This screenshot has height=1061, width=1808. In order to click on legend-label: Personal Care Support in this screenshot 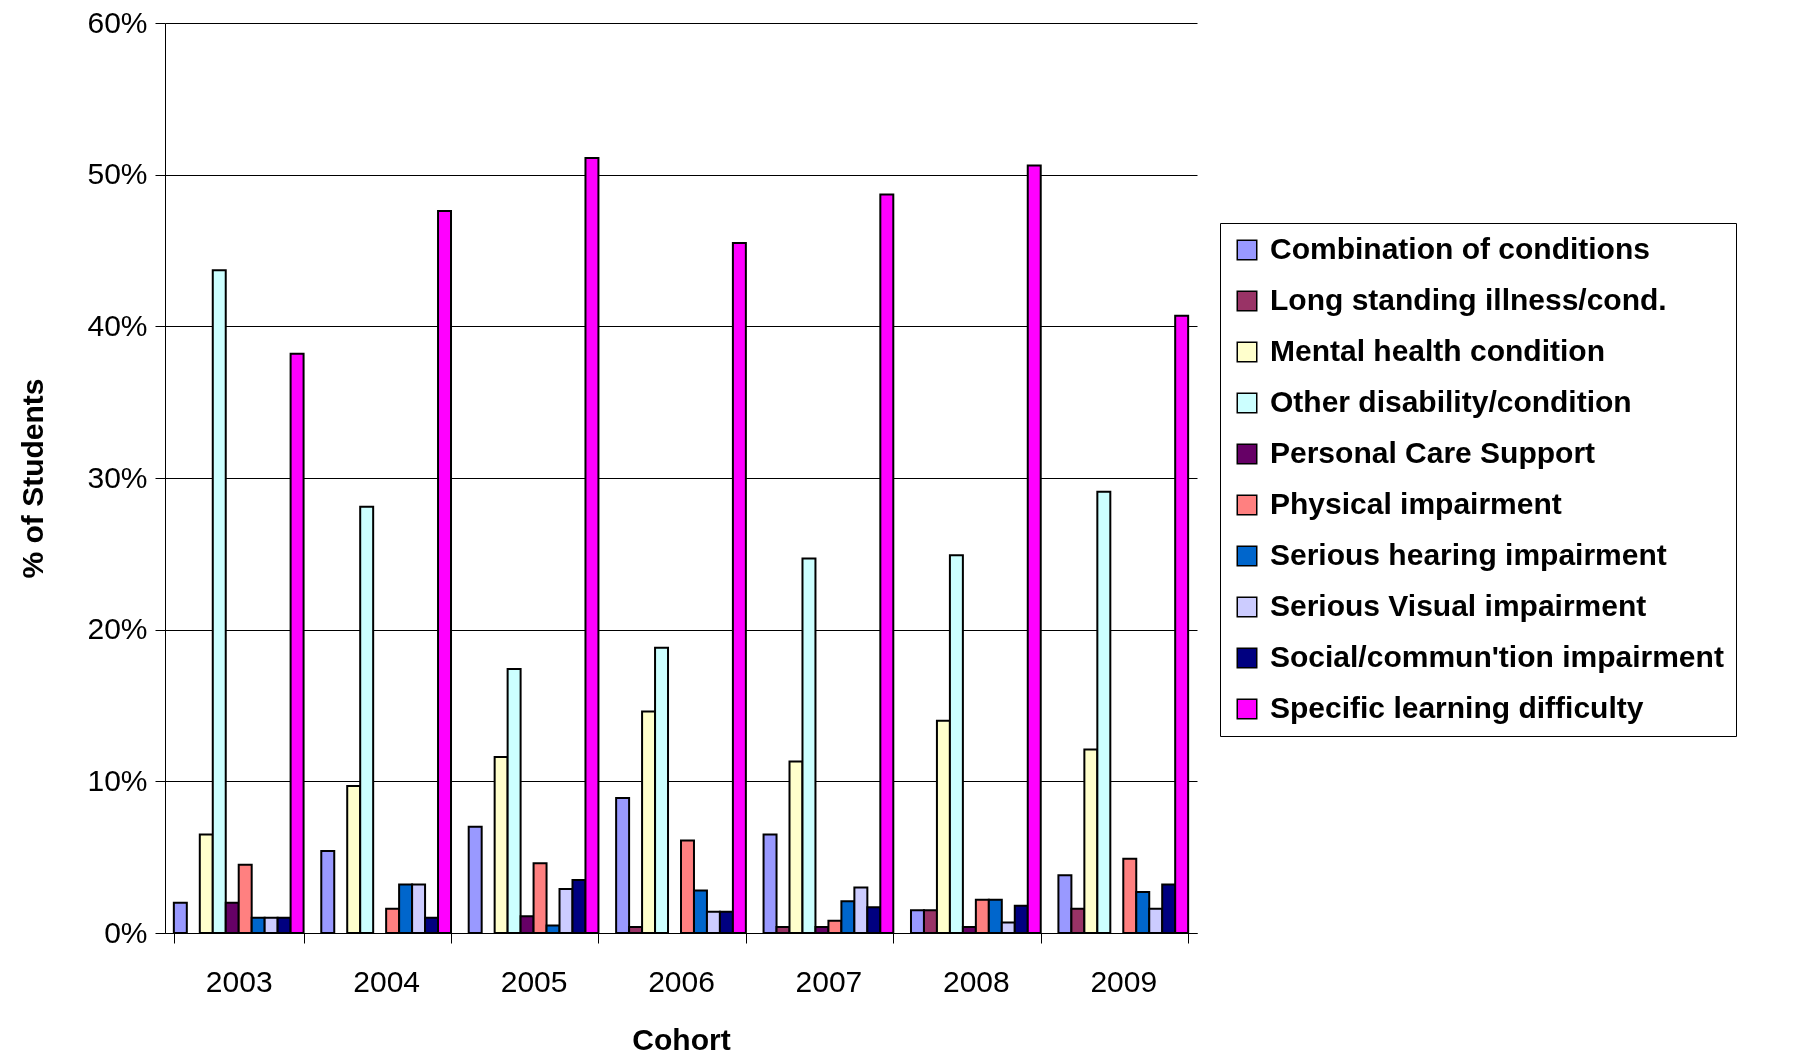, I will do `click(1433, 452)`.